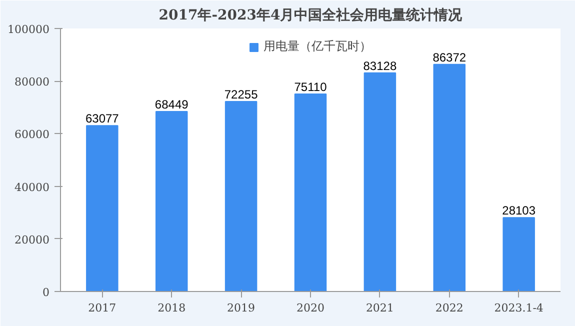 This screenshot has width=575, height=326. I want to click on y-tick-label: 60000, so click(32, 135).